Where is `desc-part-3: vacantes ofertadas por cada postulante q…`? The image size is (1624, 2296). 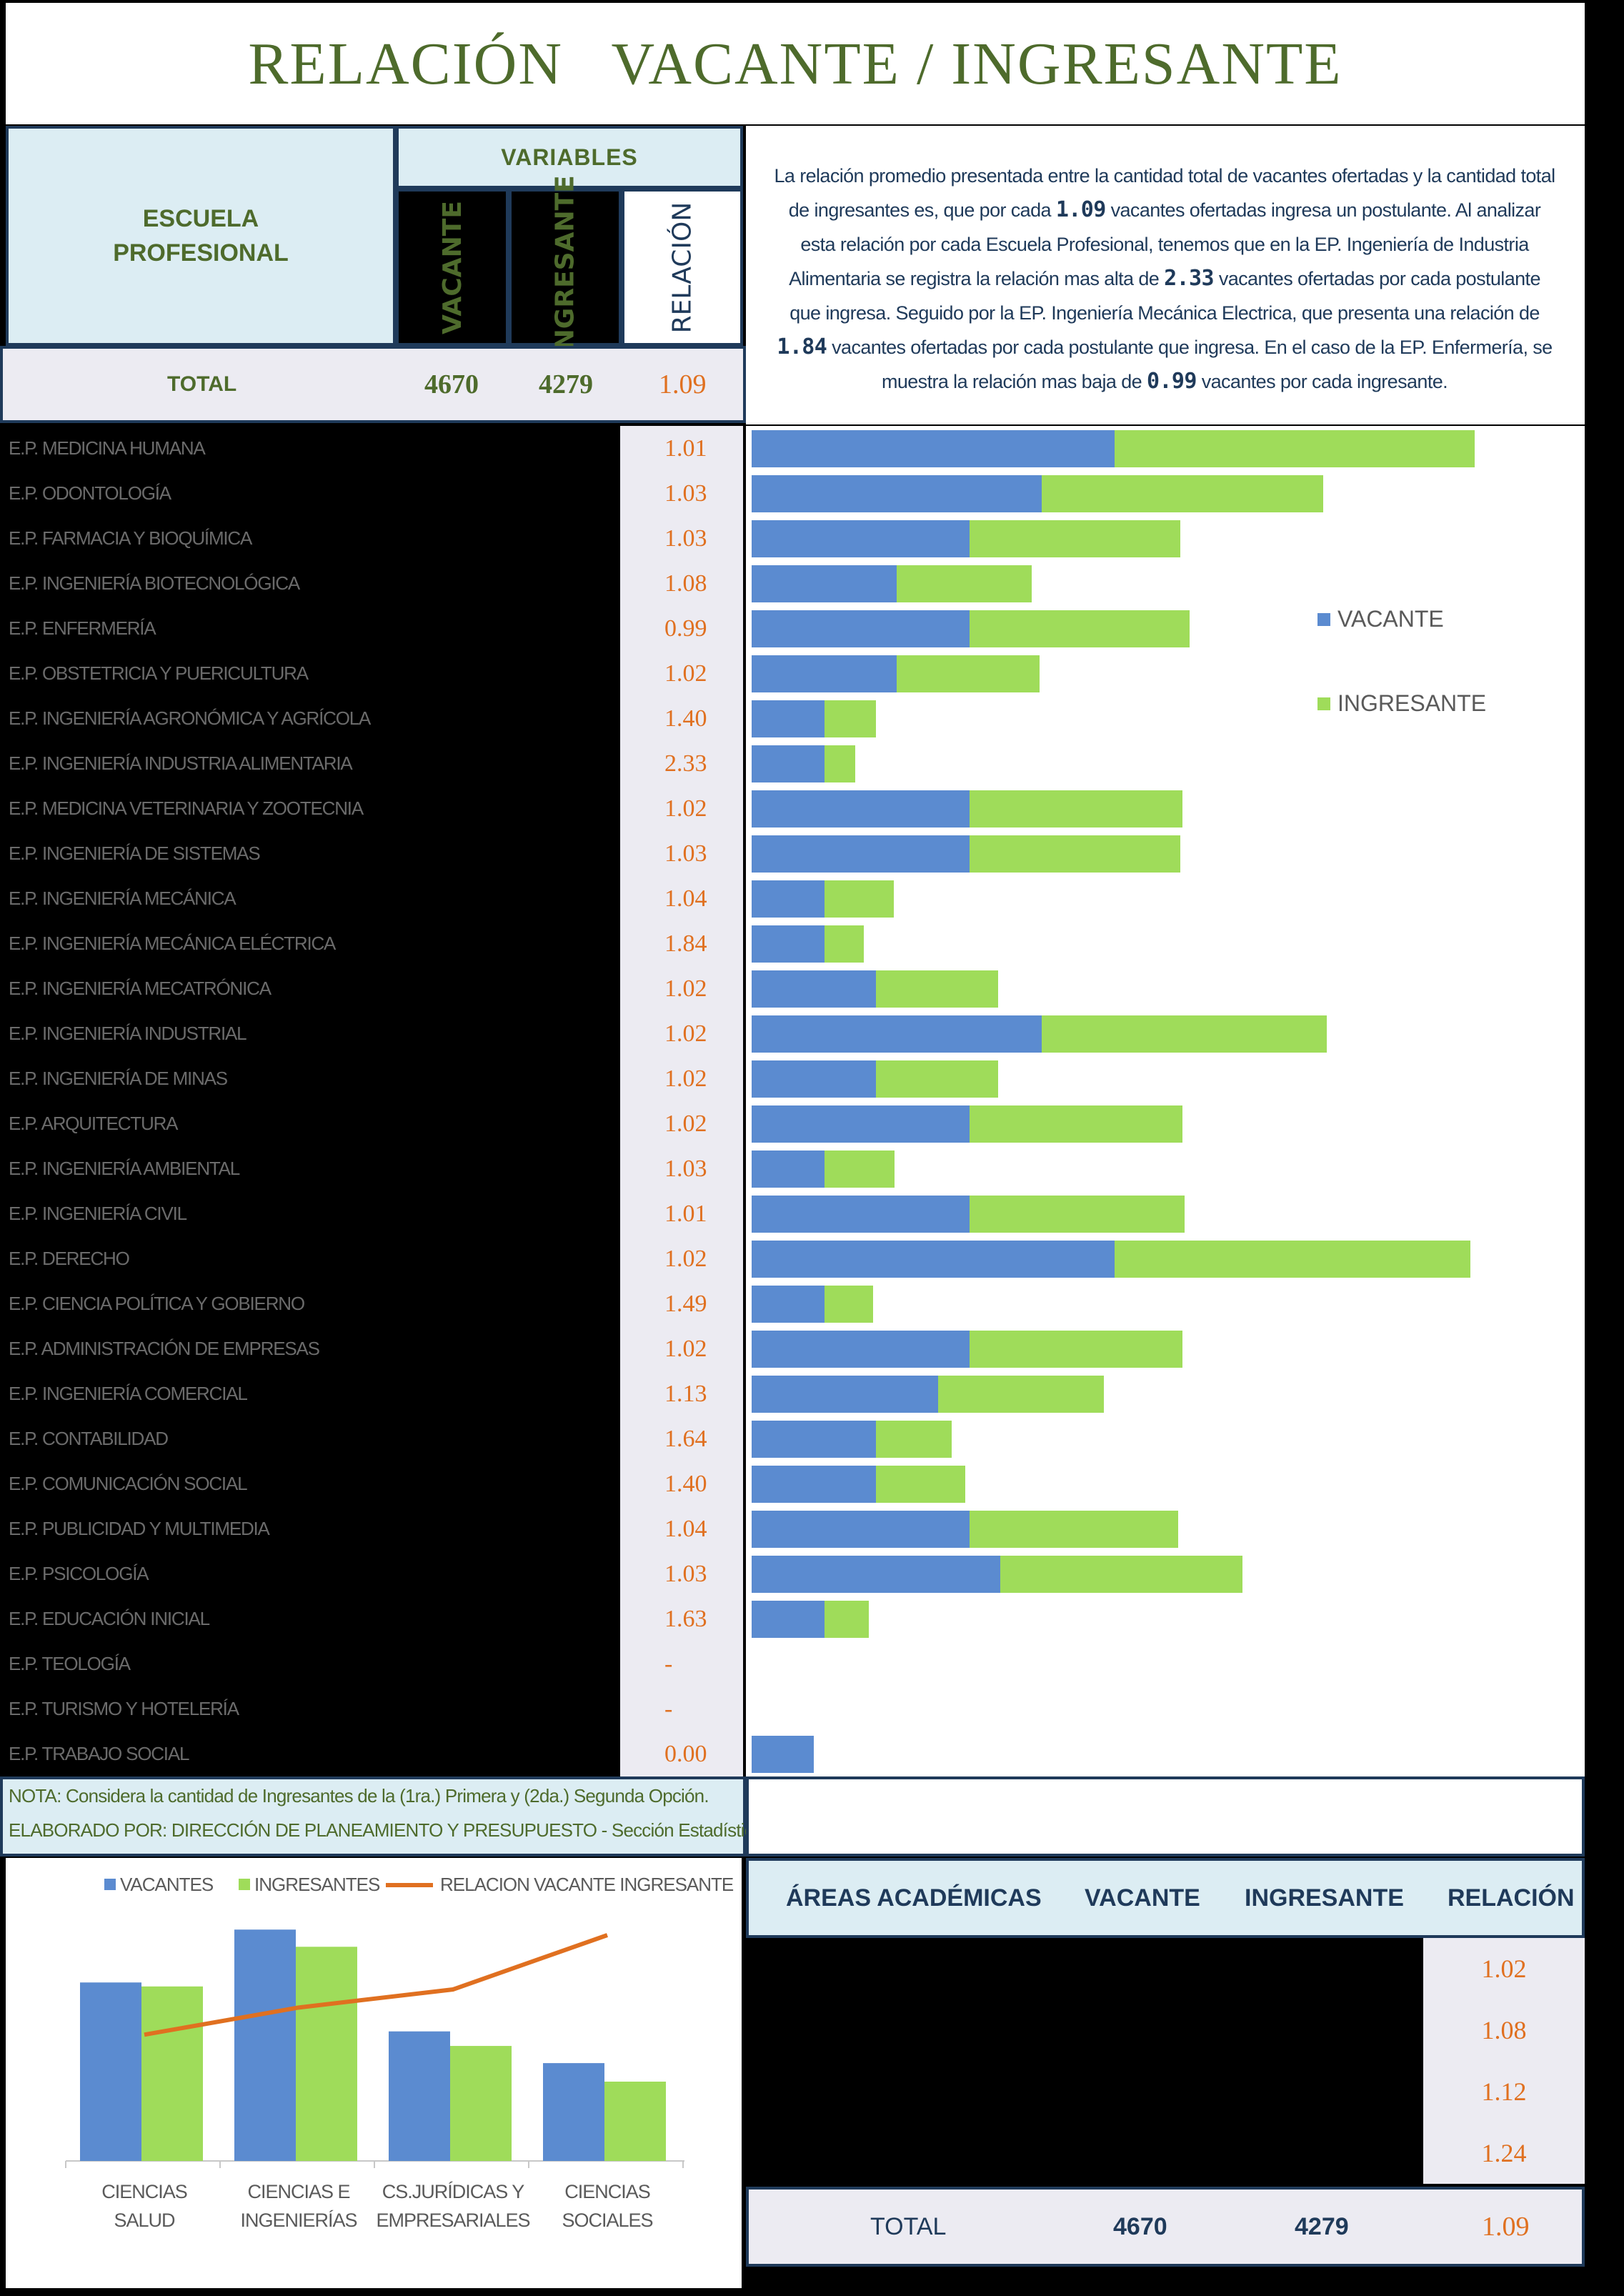
desc-part-3: vacantes ofertadas por cada postulante q… is located at coordinates (1165, 296).